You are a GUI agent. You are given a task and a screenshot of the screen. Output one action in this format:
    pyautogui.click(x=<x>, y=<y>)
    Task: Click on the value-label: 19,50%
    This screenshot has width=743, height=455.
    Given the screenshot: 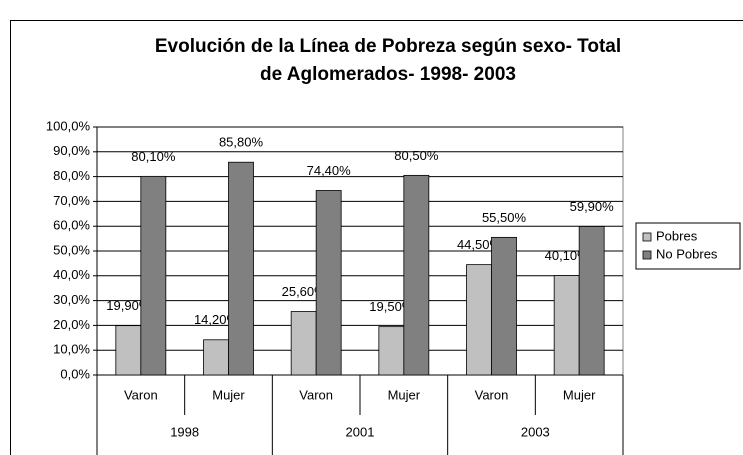 What is the action you would take?
    pyautogui.click(x=391, y=306)
    